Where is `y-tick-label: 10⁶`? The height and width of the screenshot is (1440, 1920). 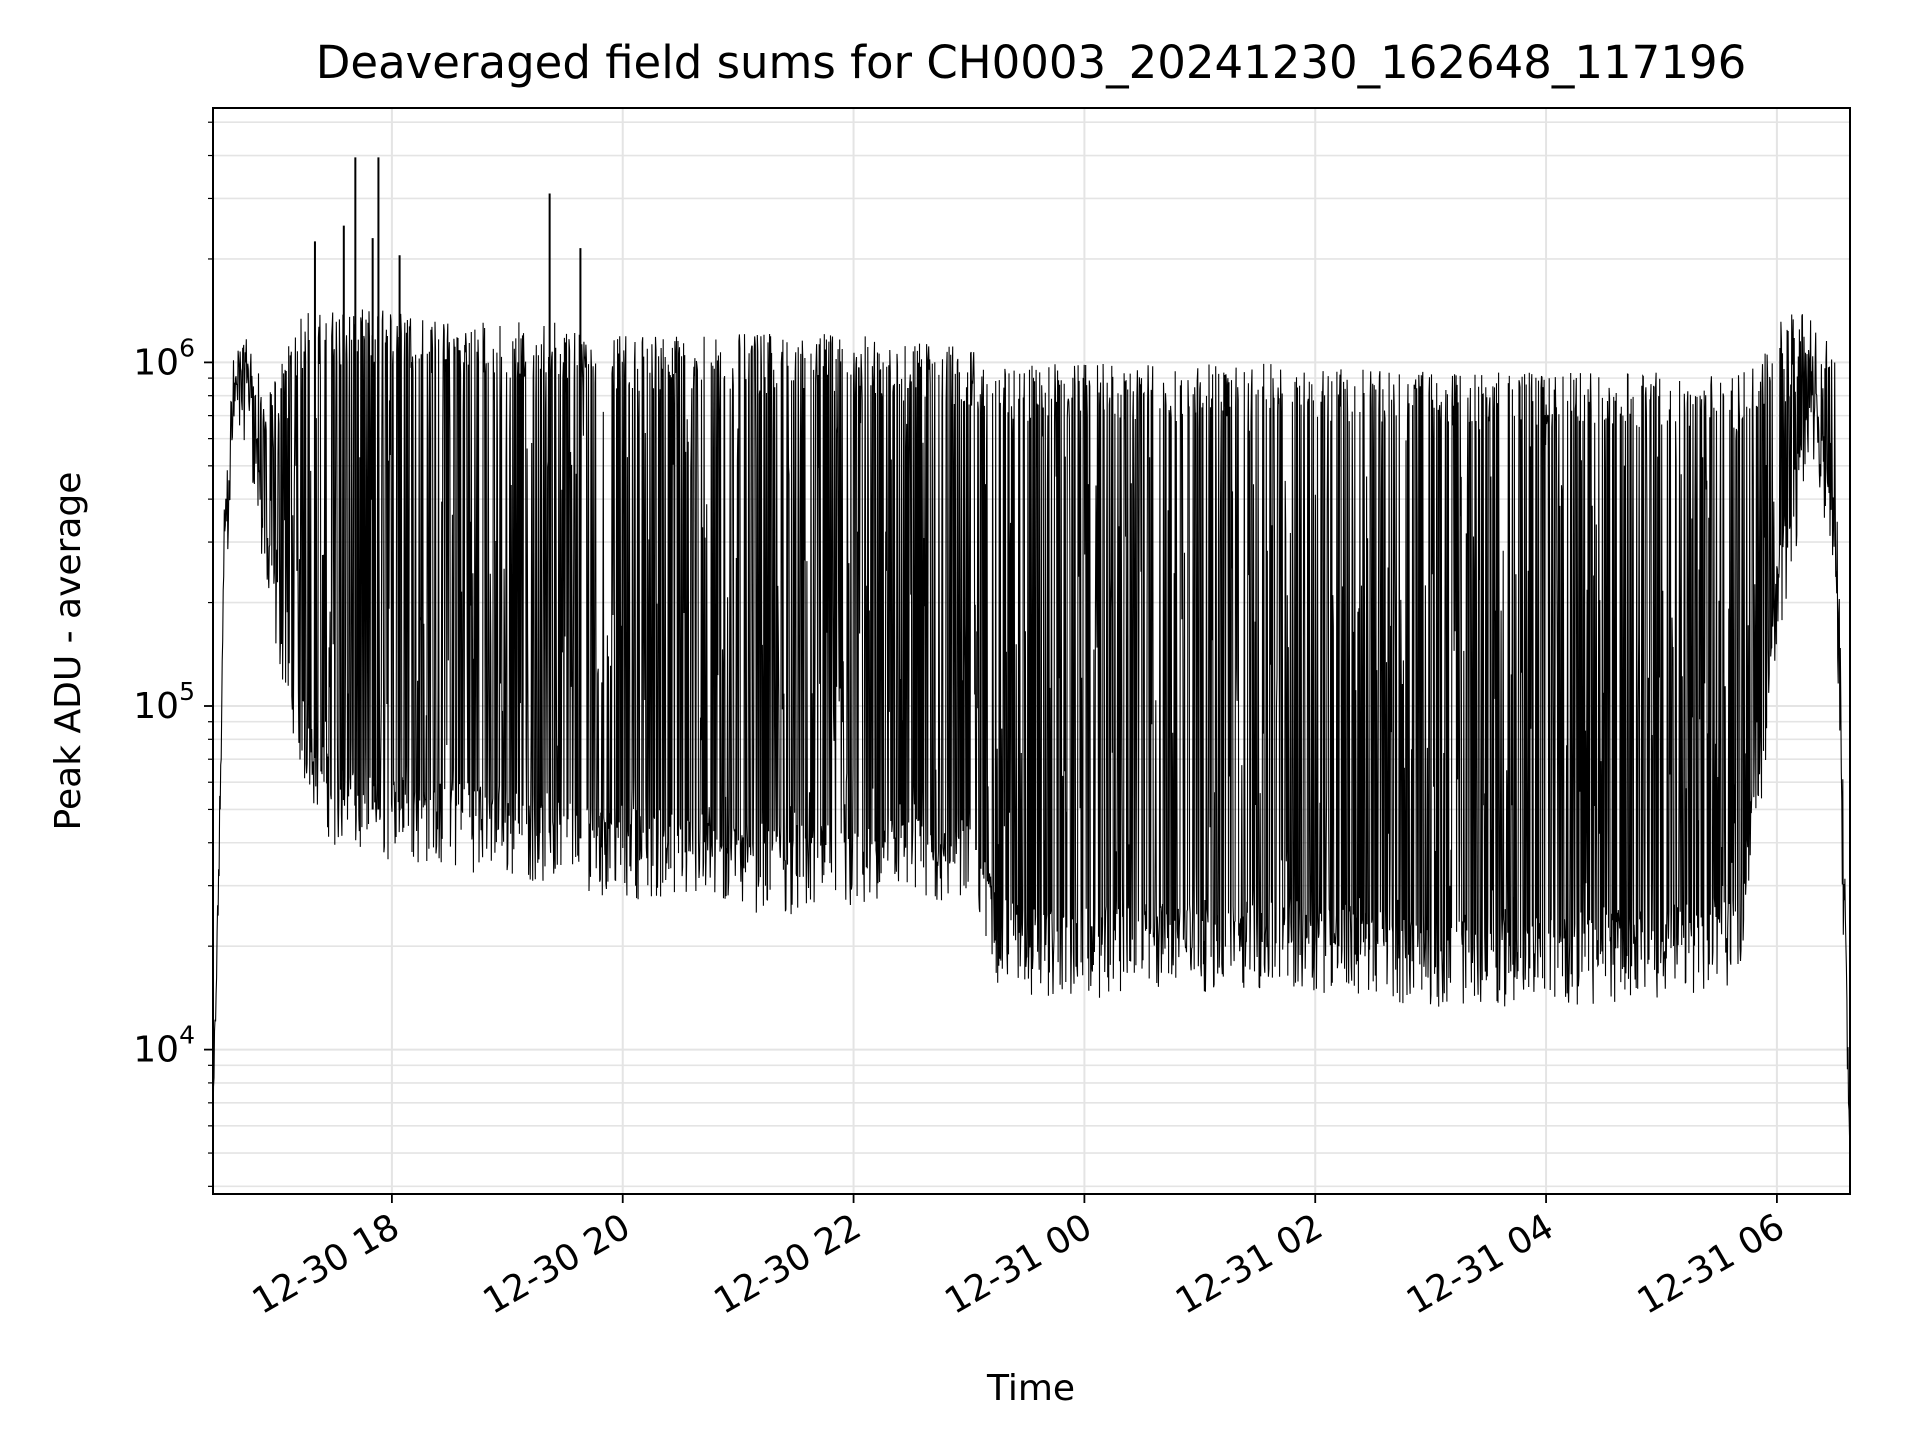
y-tick-label: 10⁶ is located at coordinates (164, 358).